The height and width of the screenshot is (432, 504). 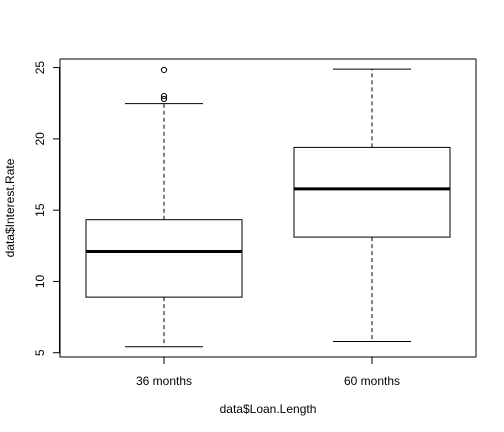 What do you see at coordinates (40, 210) in the screenshot?
I see `y-tick-label: 15` at bounding box center [40, 210].